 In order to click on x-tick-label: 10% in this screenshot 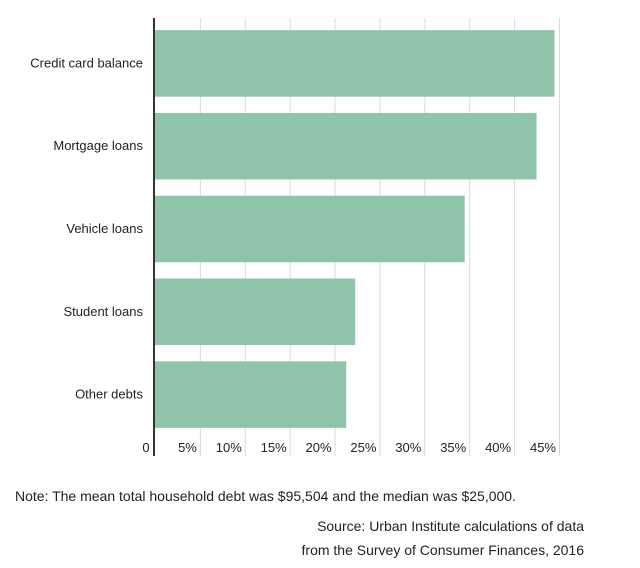, I will do `click(229, 447)`.